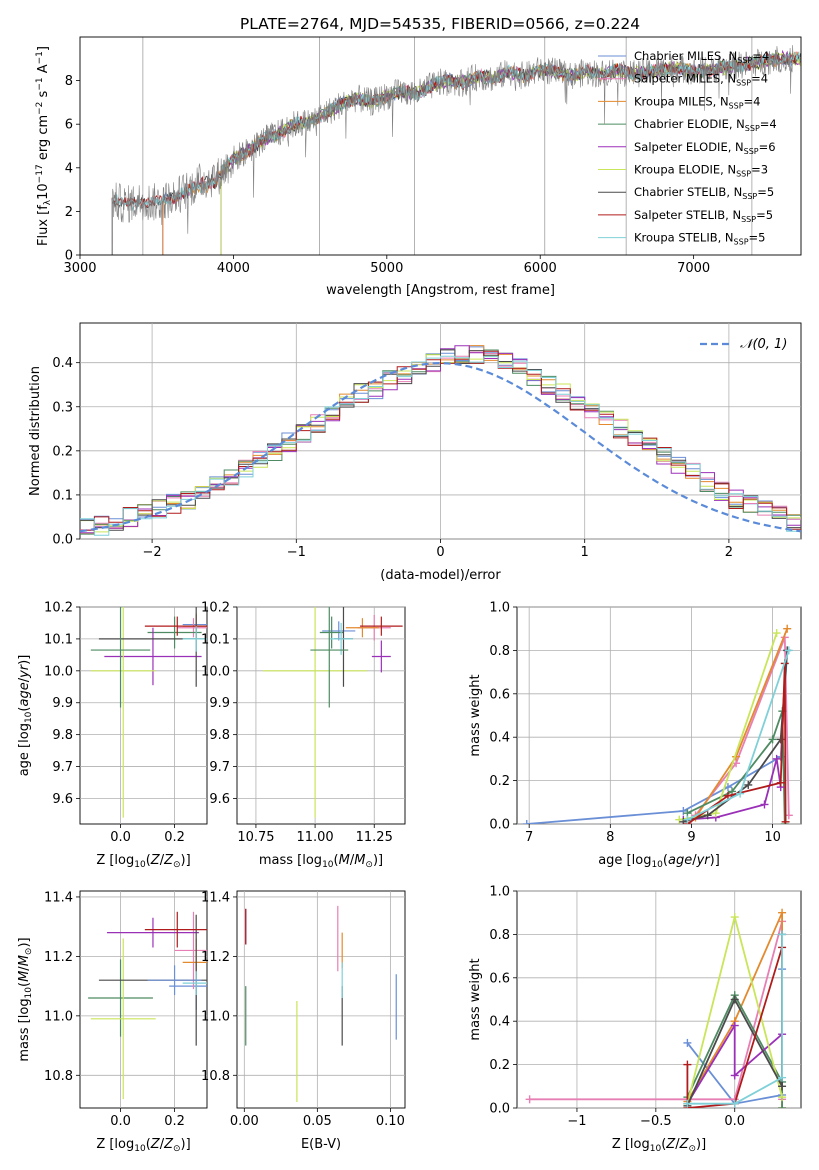 The height and width of the screenshot is (1170, 819). I want to click on residual-plot-area, so click(440, 440).